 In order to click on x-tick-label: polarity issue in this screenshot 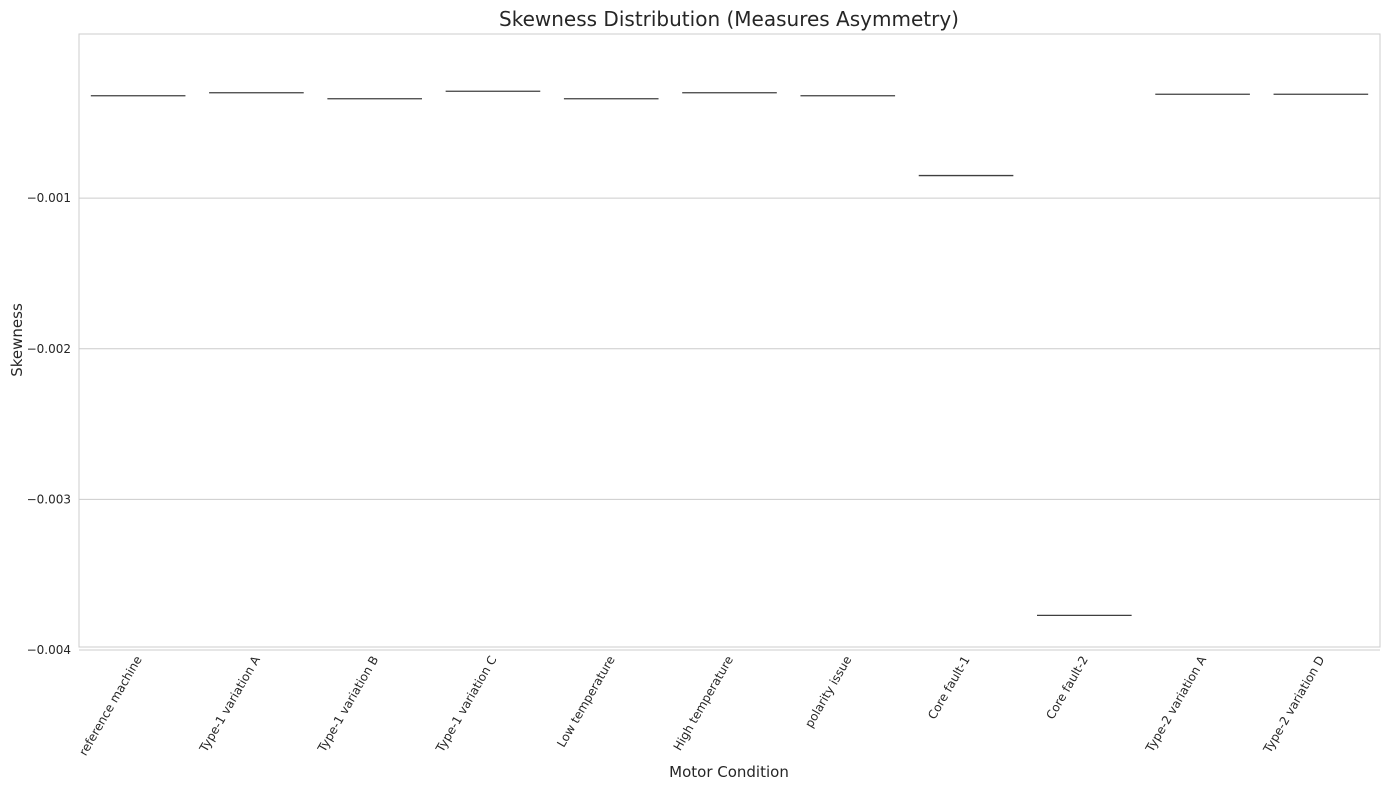, I will do `click(828, 692)`.